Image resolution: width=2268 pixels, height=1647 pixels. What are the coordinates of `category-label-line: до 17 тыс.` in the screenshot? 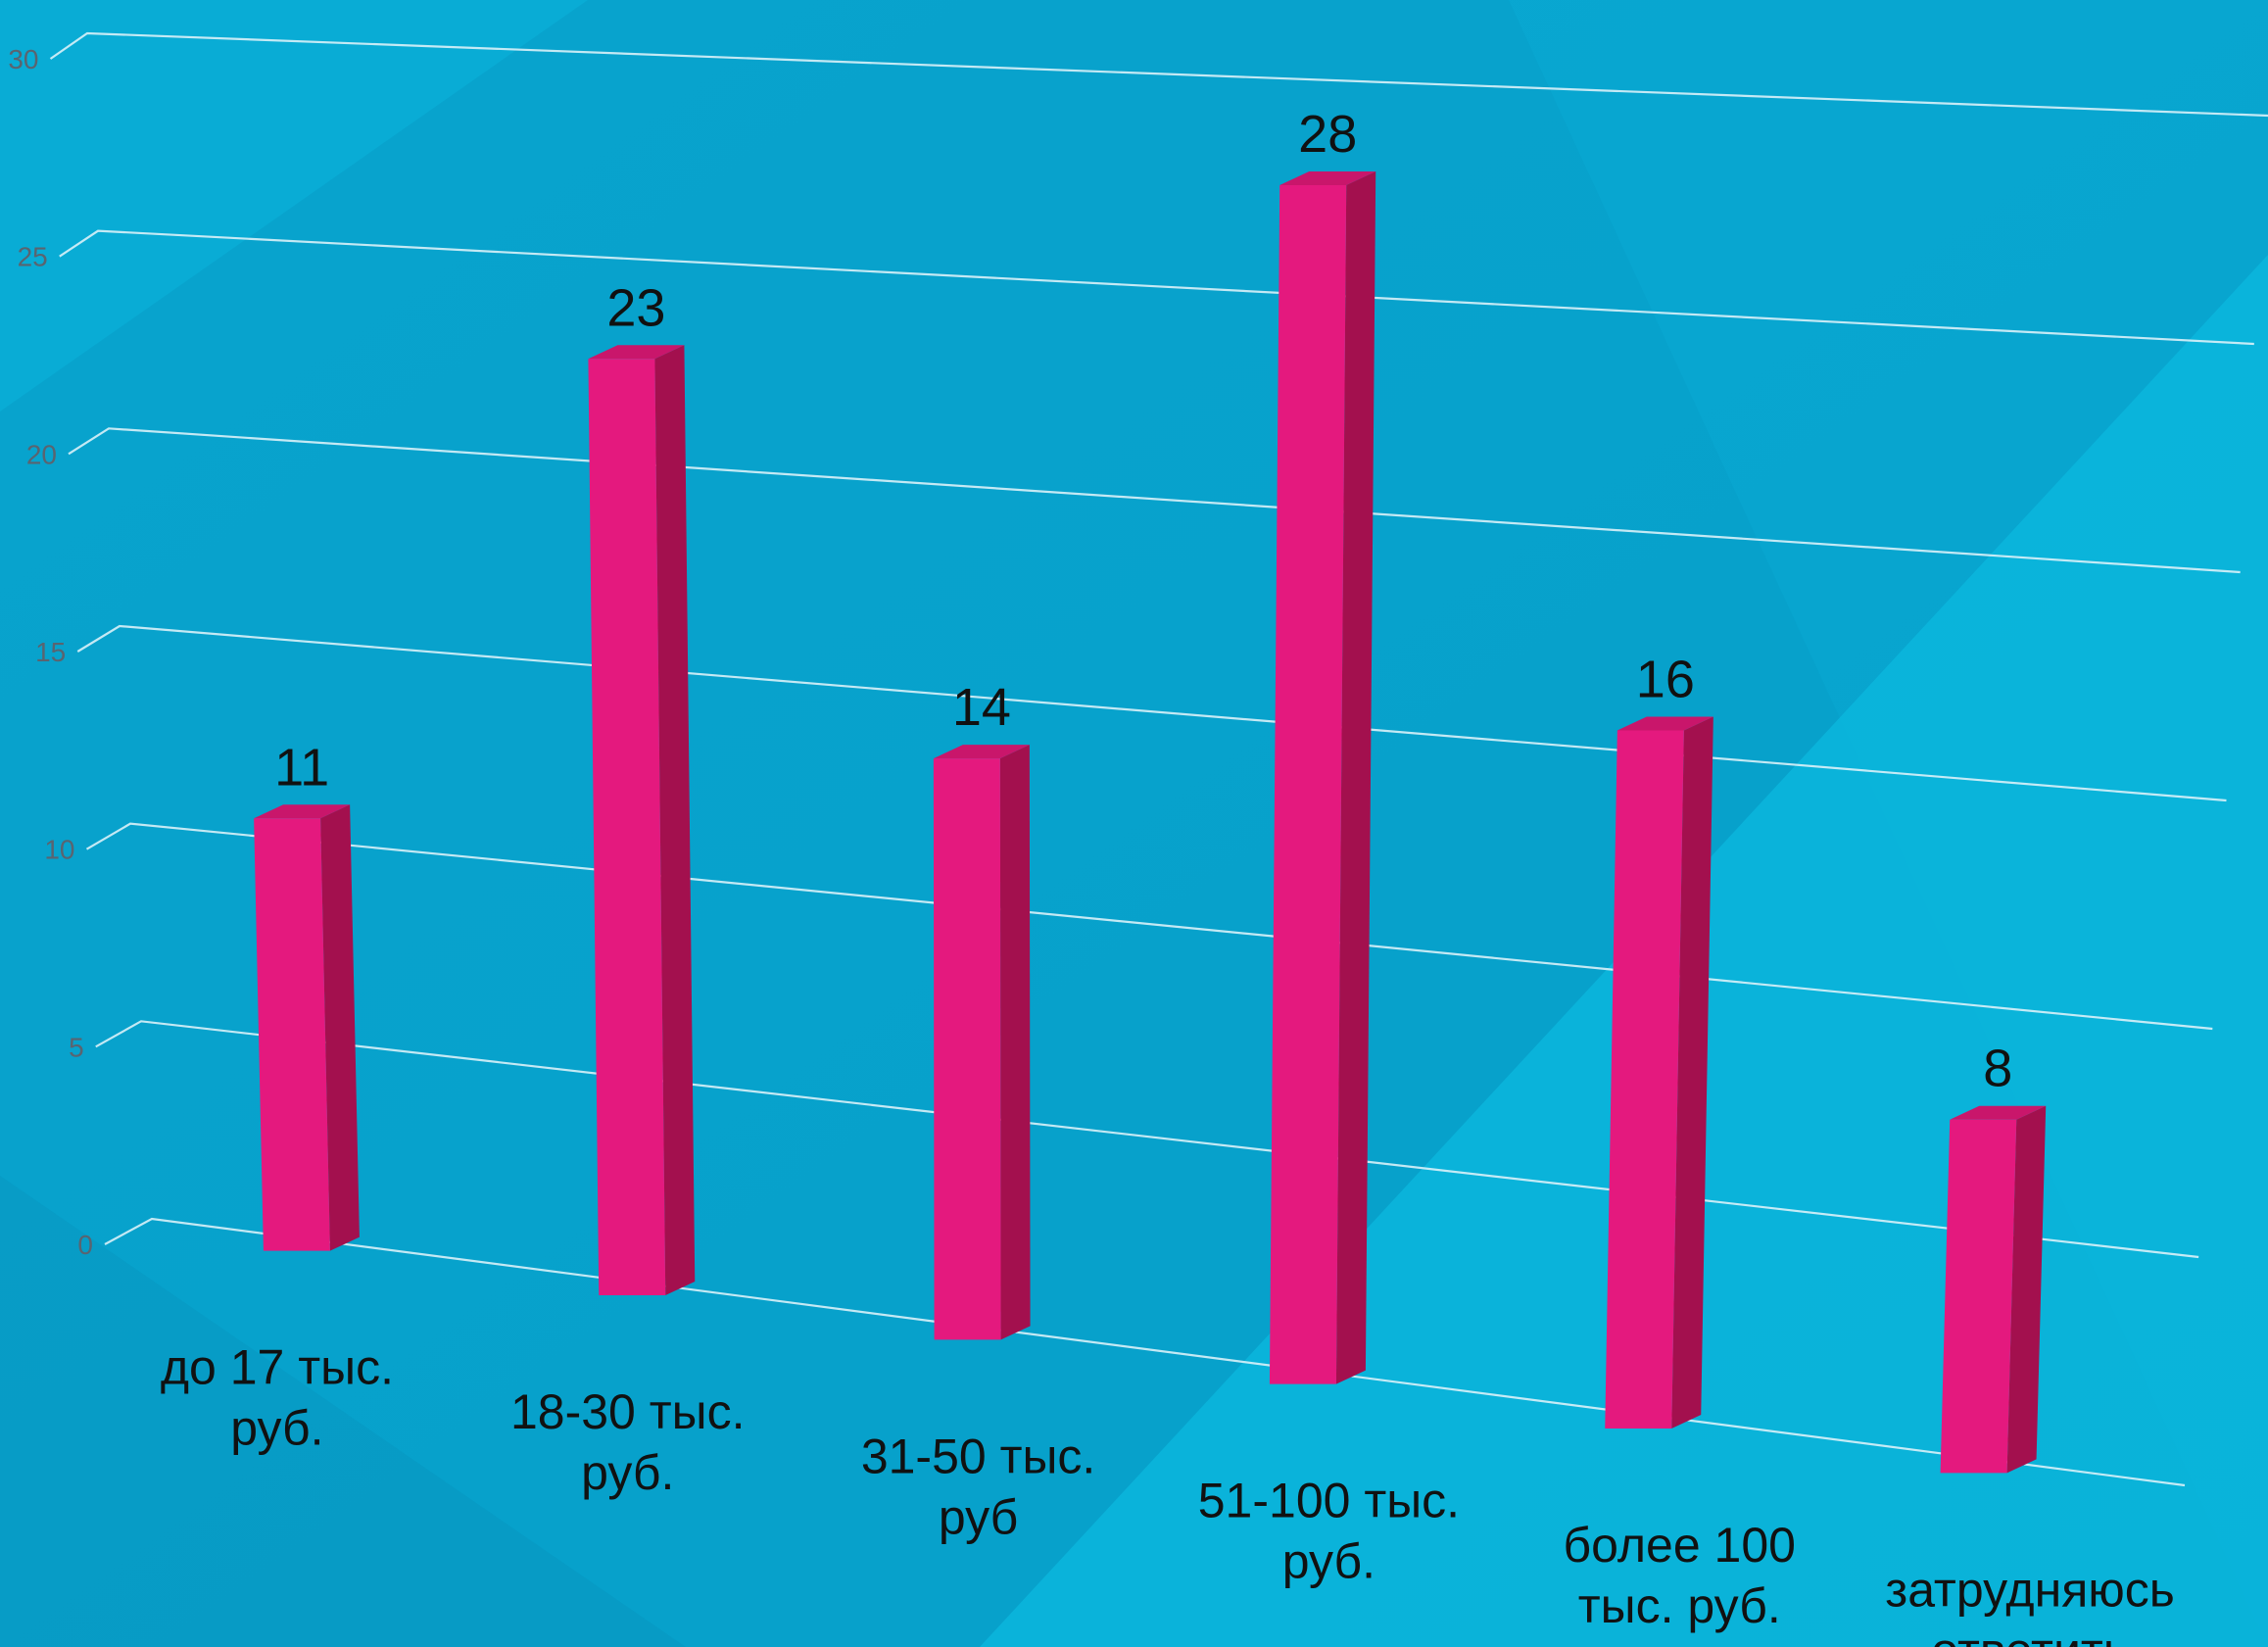 It's located at (277, 1367).